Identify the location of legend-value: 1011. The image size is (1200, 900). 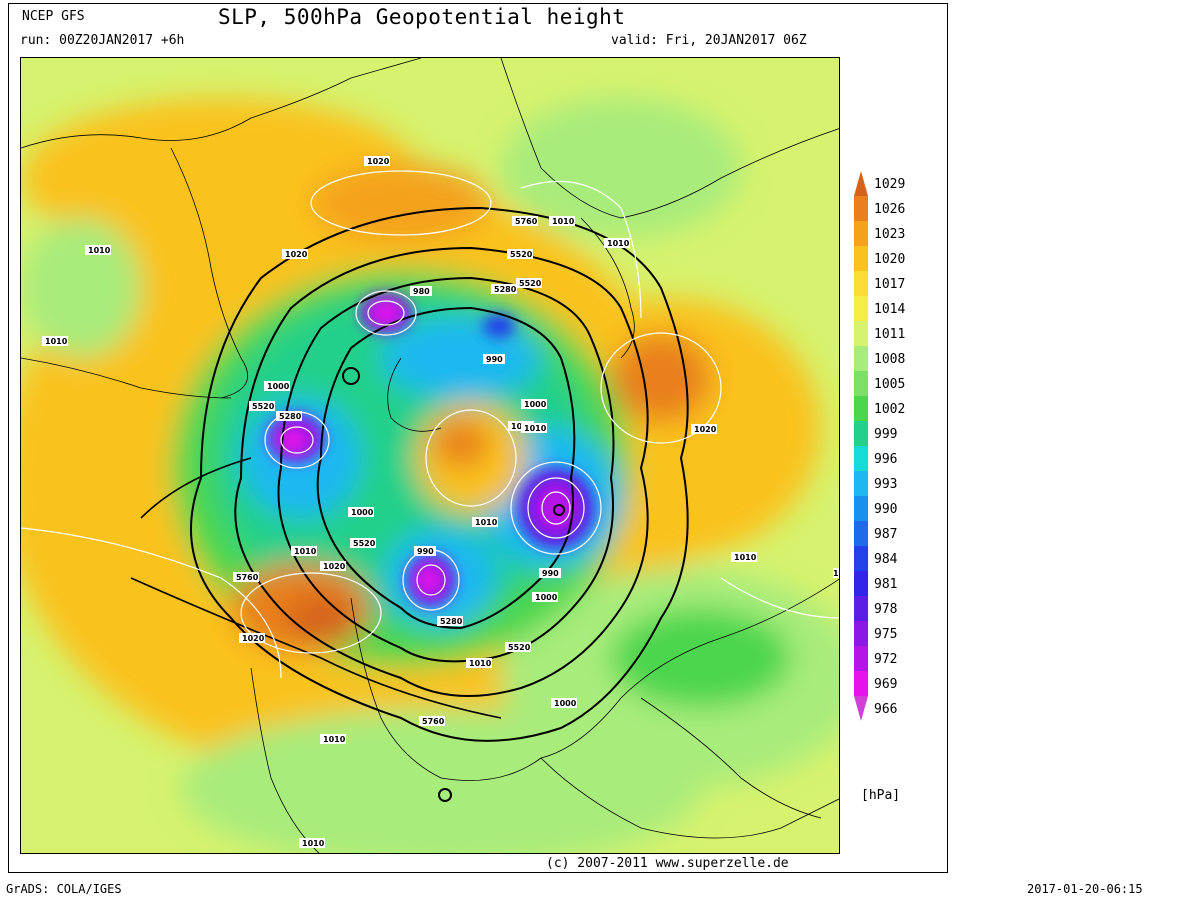
(889, 334).